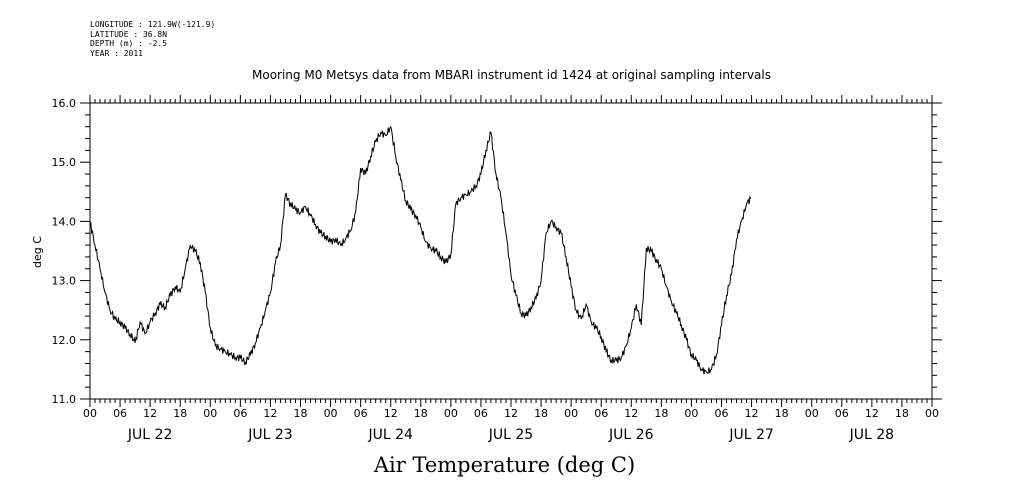 The height and width of the screenshot is (504, 1009). Describe the element at coordinates (64, 340) in the screenshot. I see `y-tick-label: 12.0` at that location.